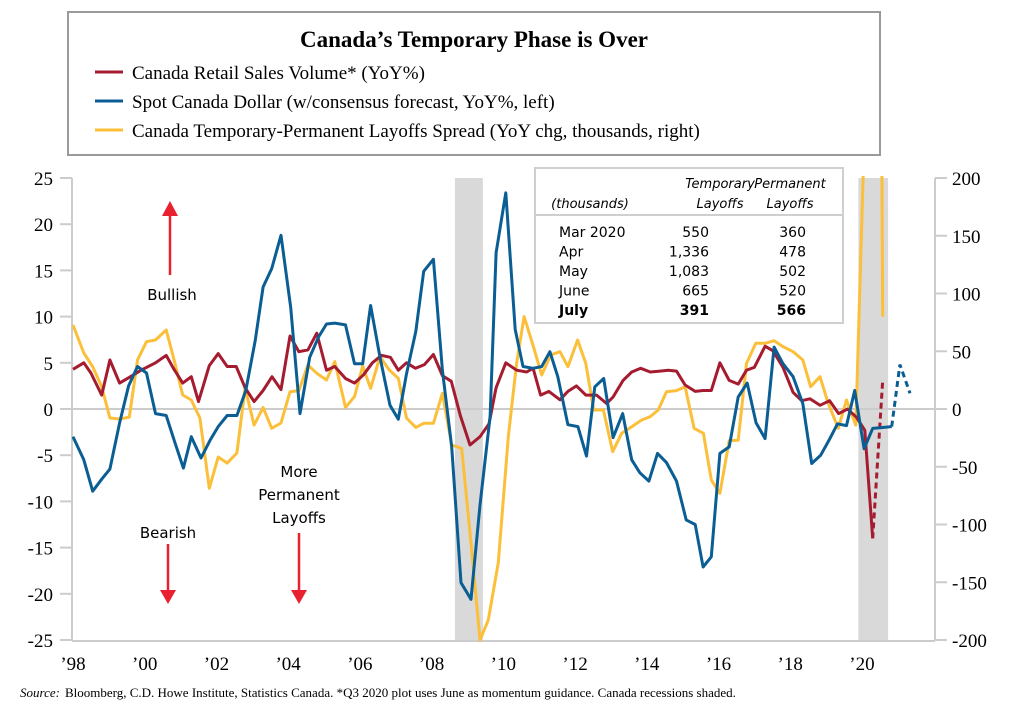 Image resolution: width=1024 pixels, height=711 pixels. Describe the element at coordinates (240, 402) in the screenshot. I see `annotations: Bullish Bearish More Permanent Layoffs` at that location.